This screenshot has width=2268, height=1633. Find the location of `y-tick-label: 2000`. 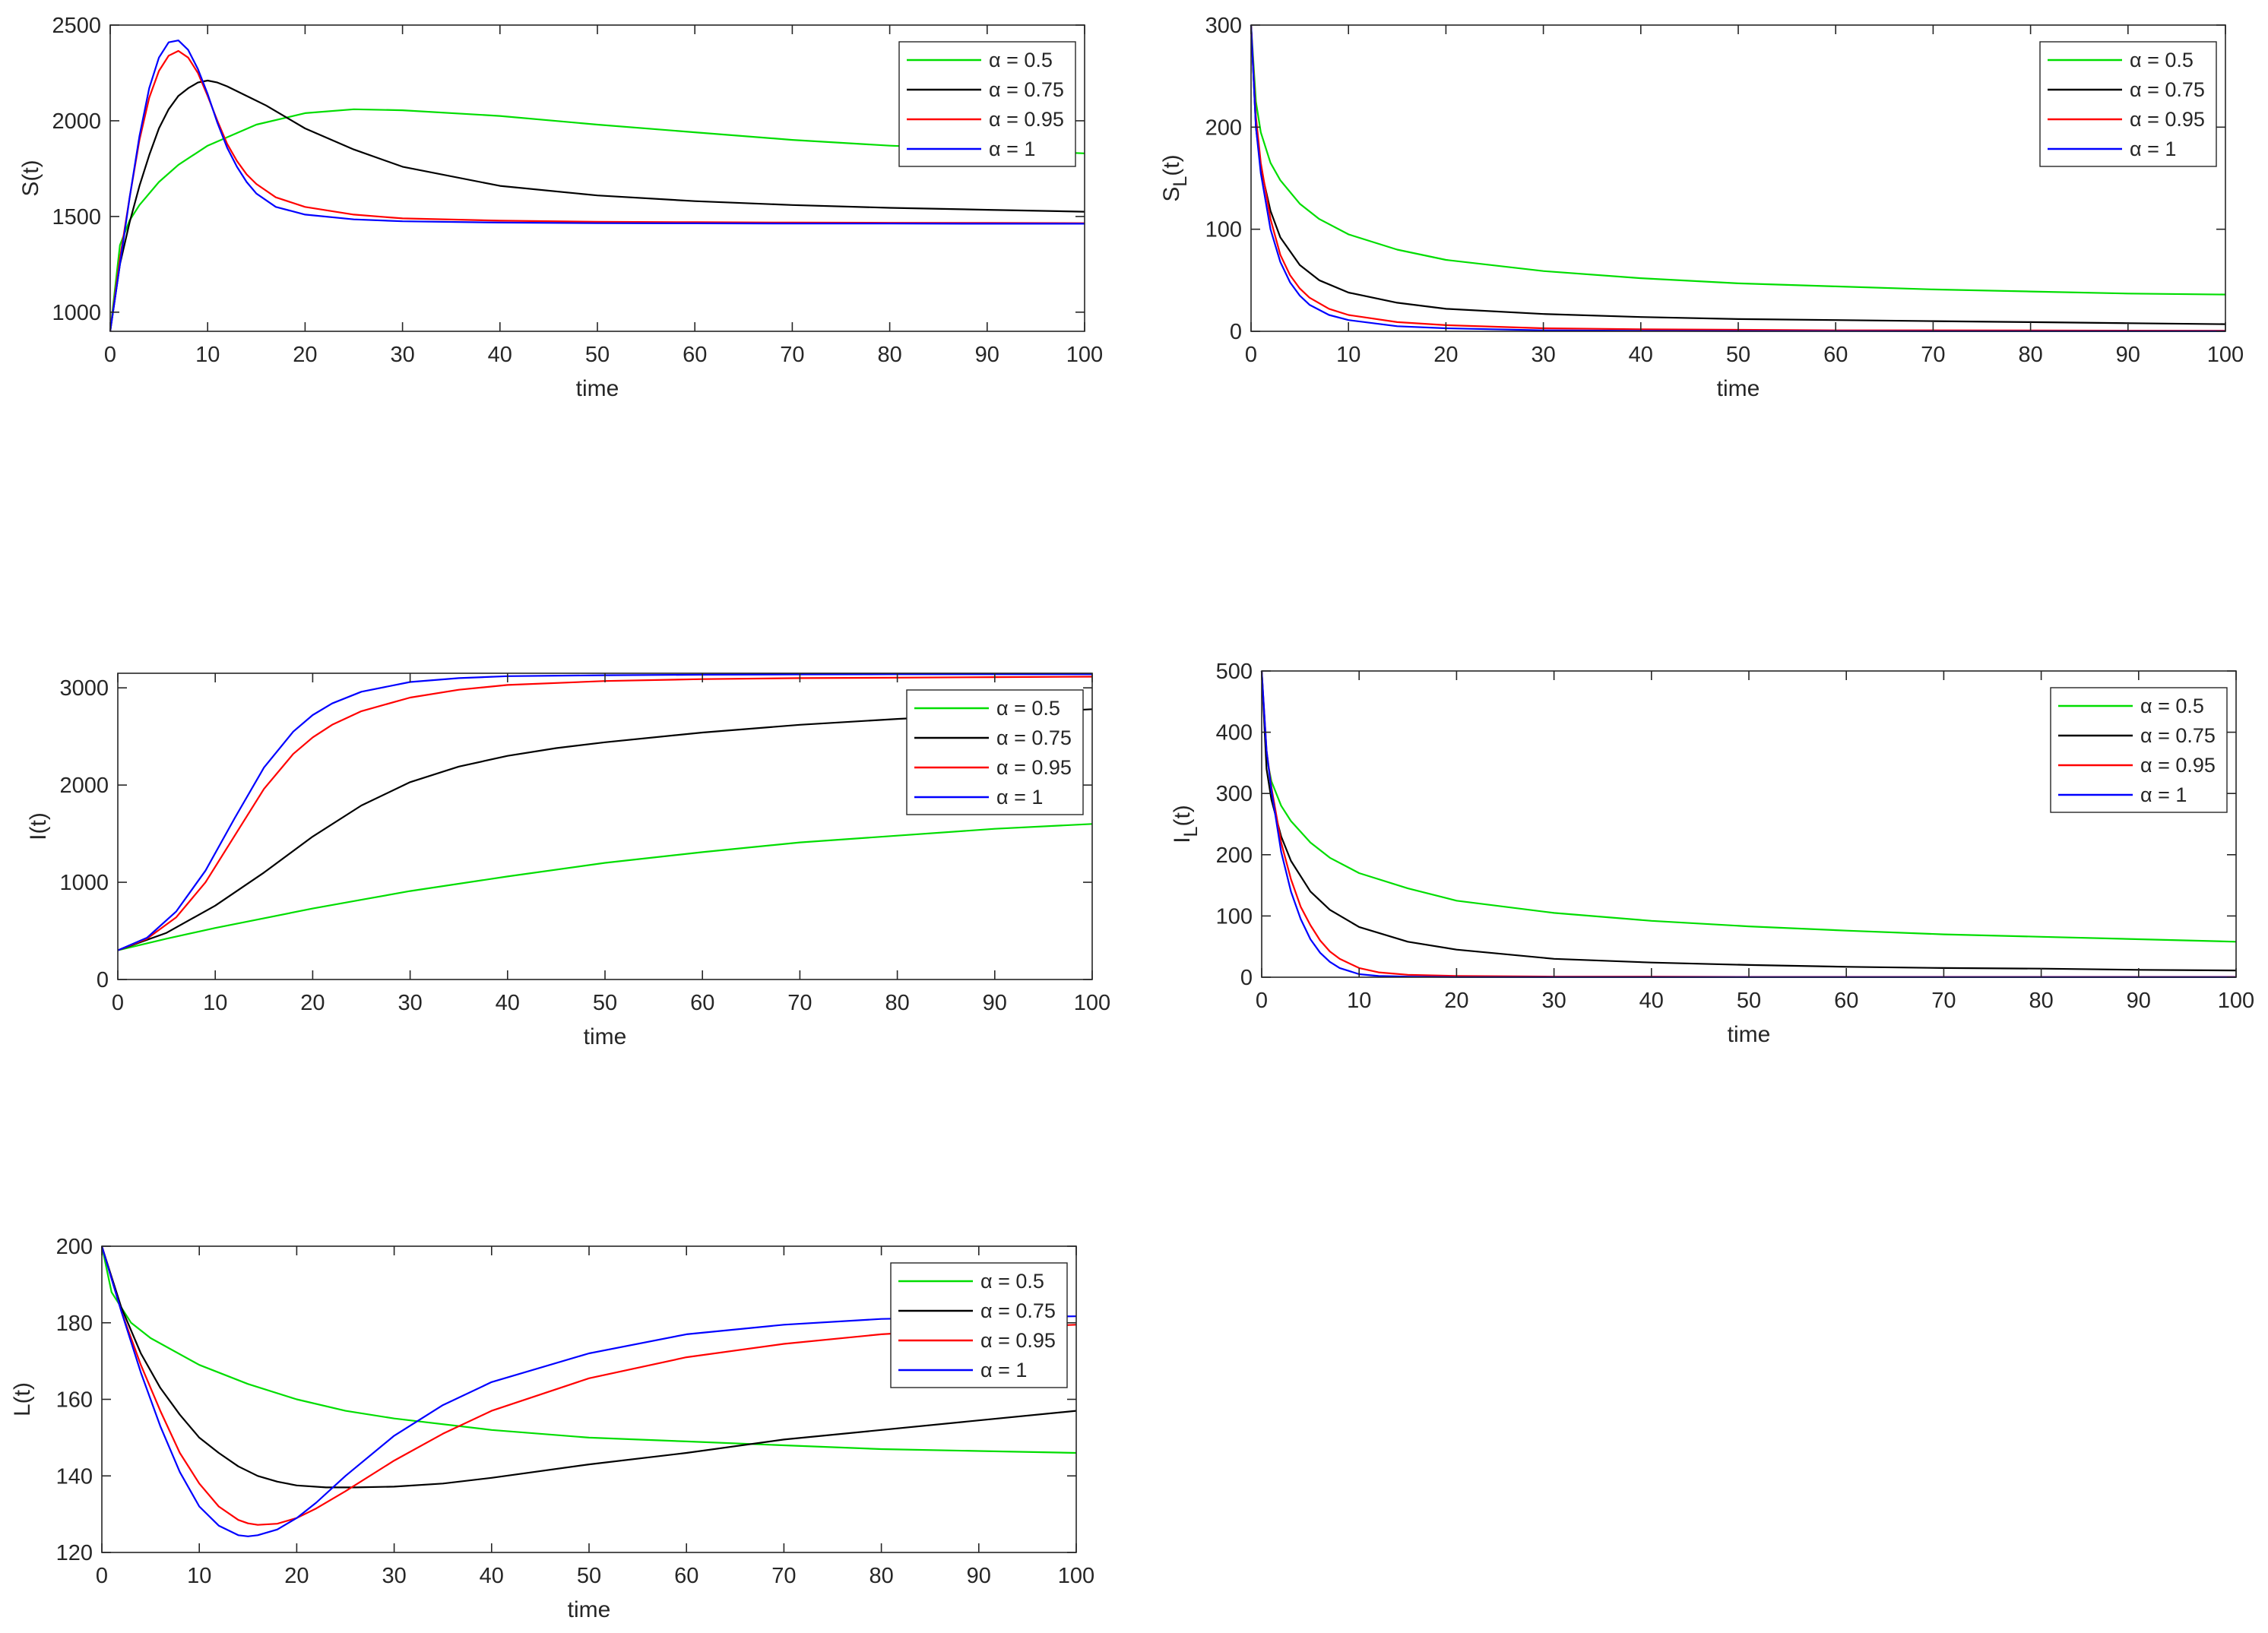

y-tick-label: 2000 is located at coordinates (76, 121).